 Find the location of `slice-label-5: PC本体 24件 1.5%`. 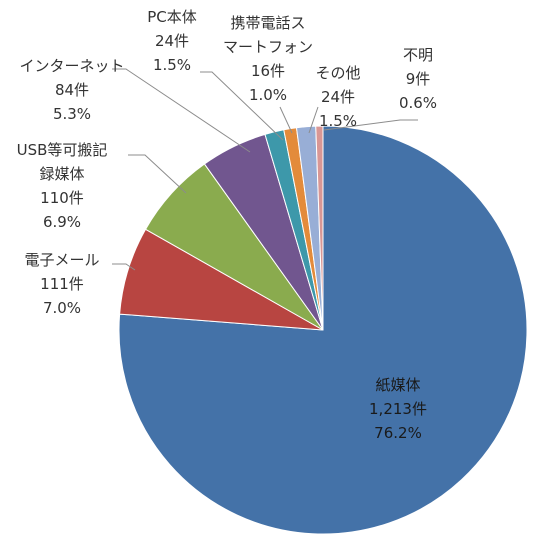

slice-label-5: PC本体 24件 1.5% is located at coordinates (172, 41).